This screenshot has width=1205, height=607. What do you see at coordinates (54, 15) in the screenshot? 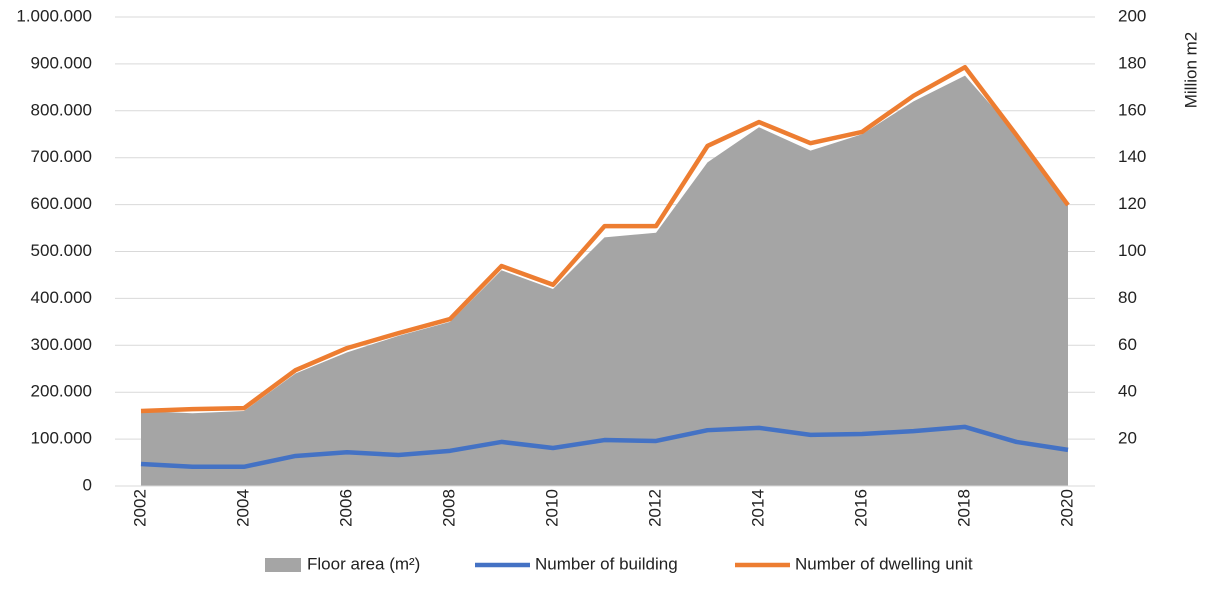
I see `y-tick-label: 1.000.000` at bounding box center [54, 15].